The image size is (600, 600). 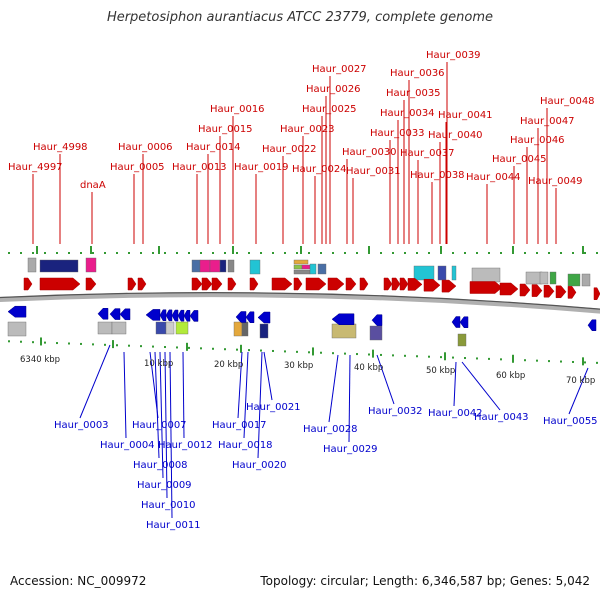 I want to click on forward-gene-label: Haur_0034, so click(x=407, y=113).